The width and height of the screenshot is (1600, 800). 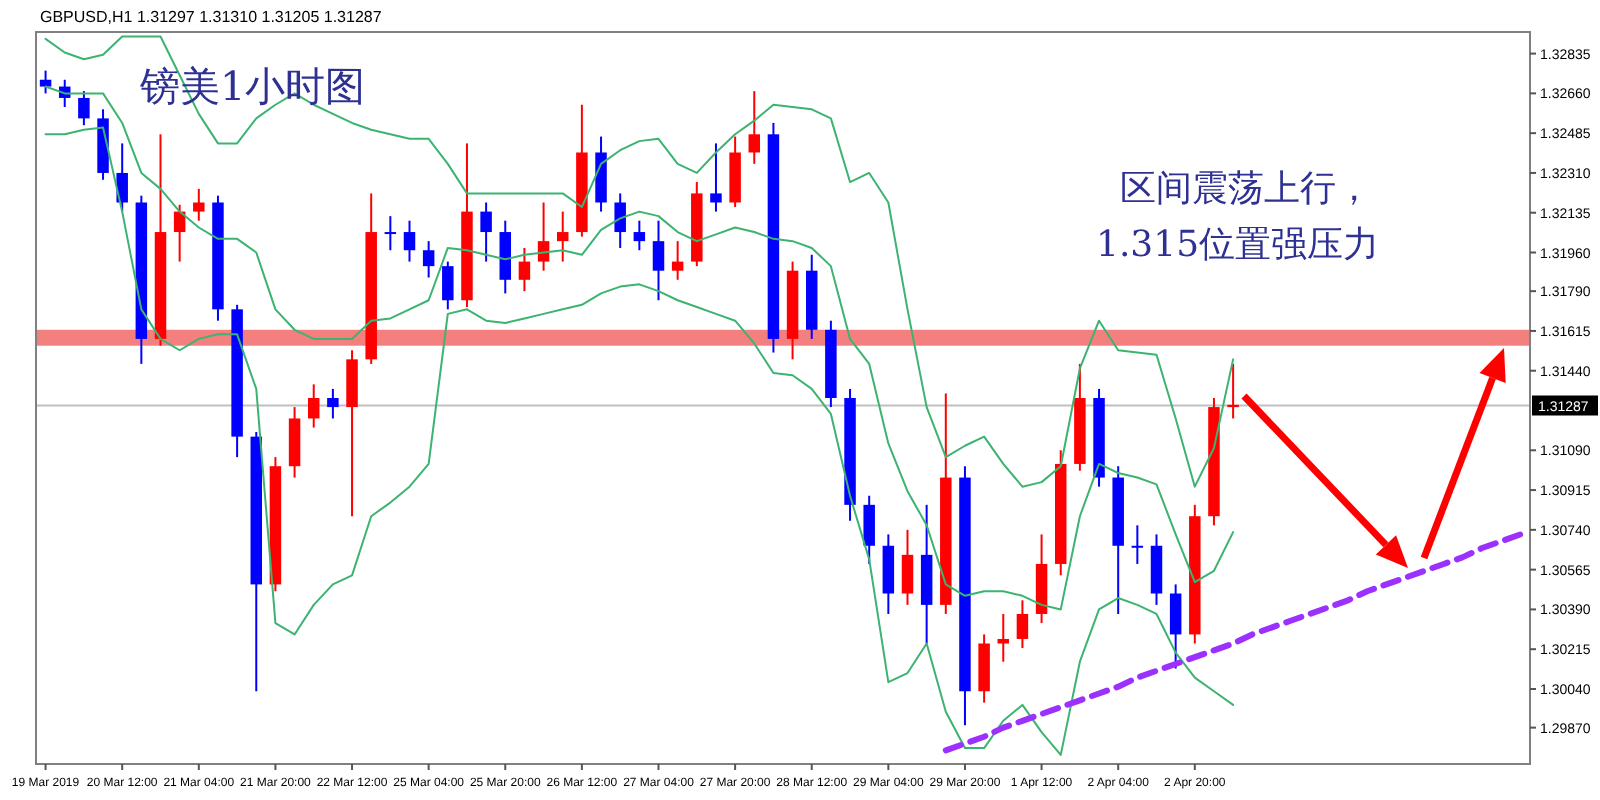 What do you see at coordinates (1246, 189) in the screenshot?
I see `annotation: 区间震荡上行，` at bounding box center [1246, 189].